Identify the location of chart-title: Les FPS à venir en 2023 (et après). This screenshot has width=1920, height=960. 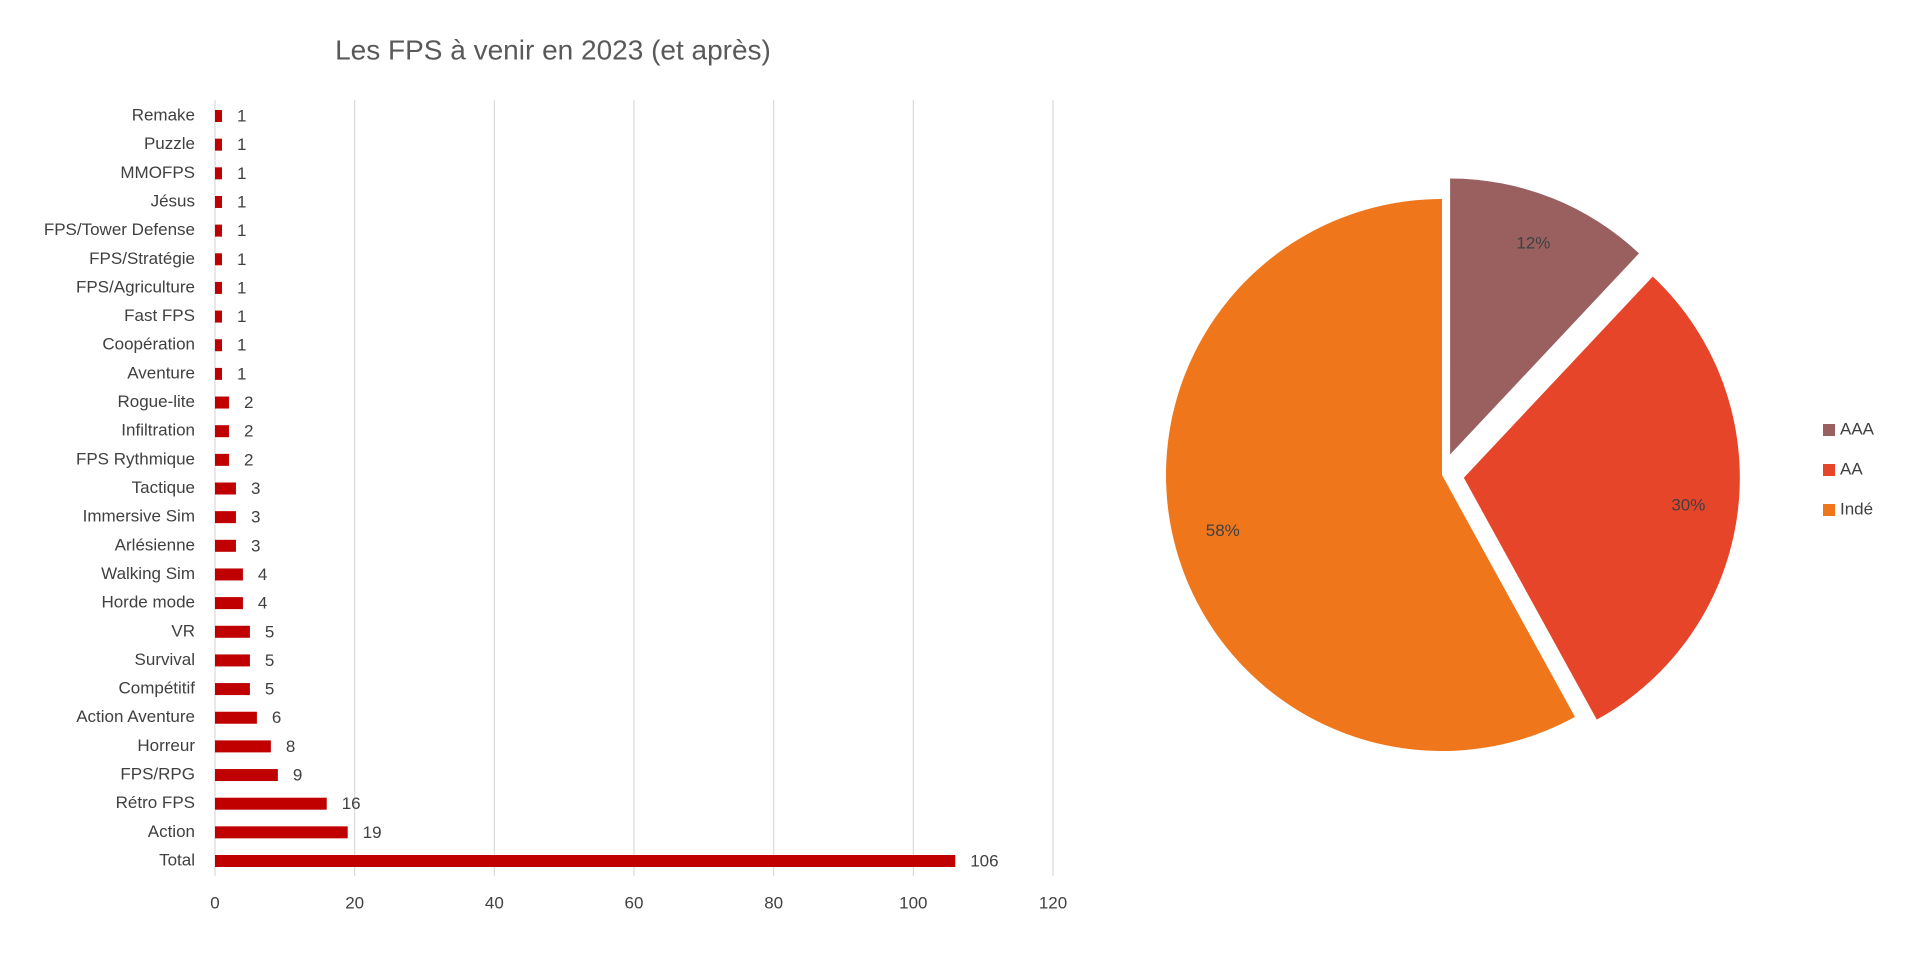
(553, 49).